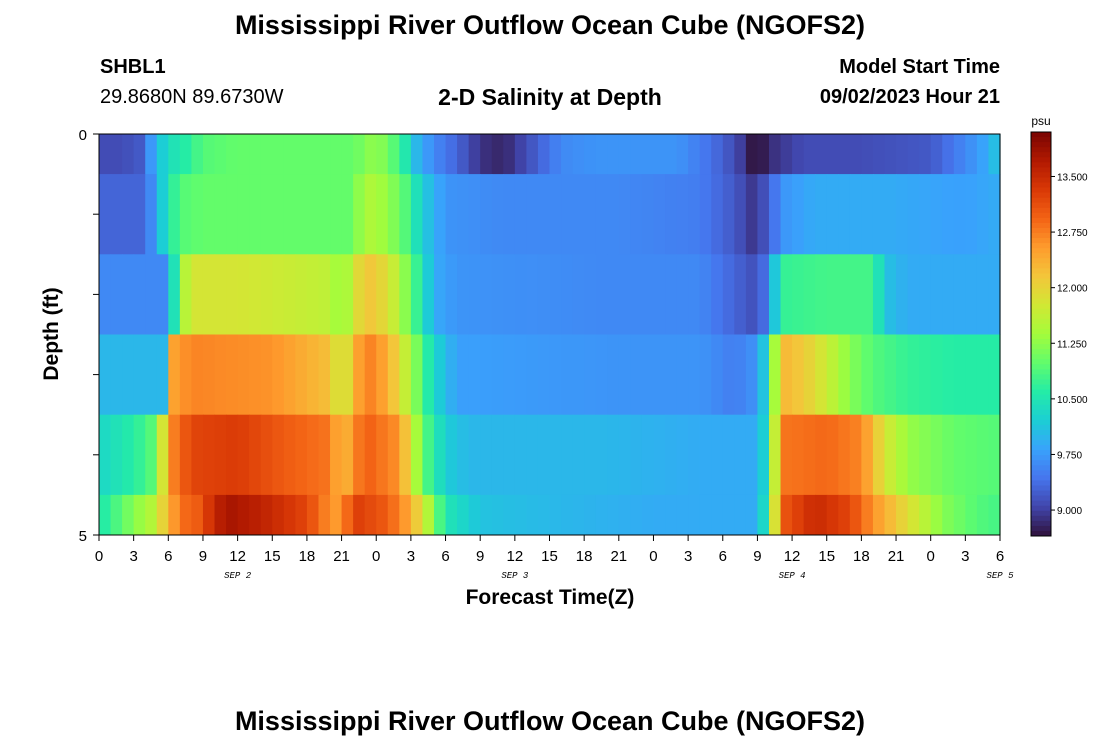  What do you see at coordinates (411, 556) in the screenshot?
I see `x-tick-label: 3` at bounding box center [411, 556].